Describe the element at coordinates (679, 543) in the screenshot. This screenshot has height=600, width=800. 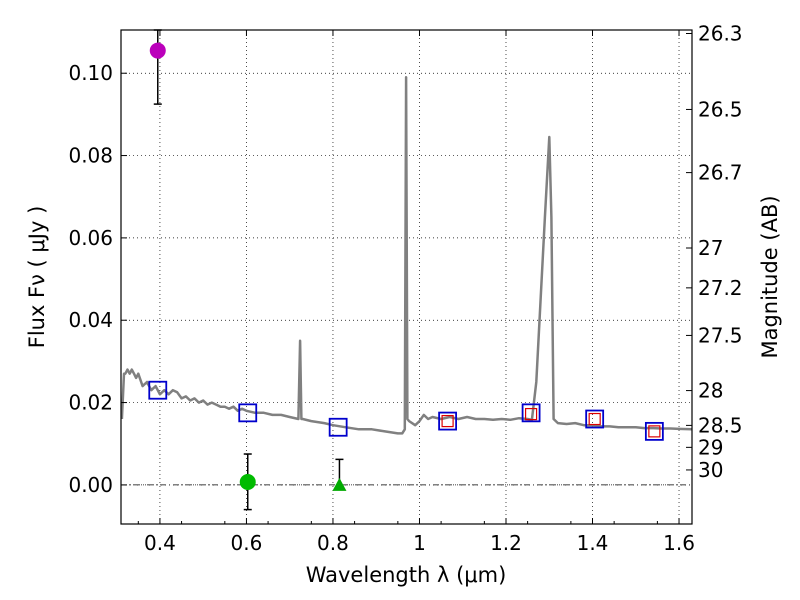
I see `x-tick-label: 1.6` at that location.